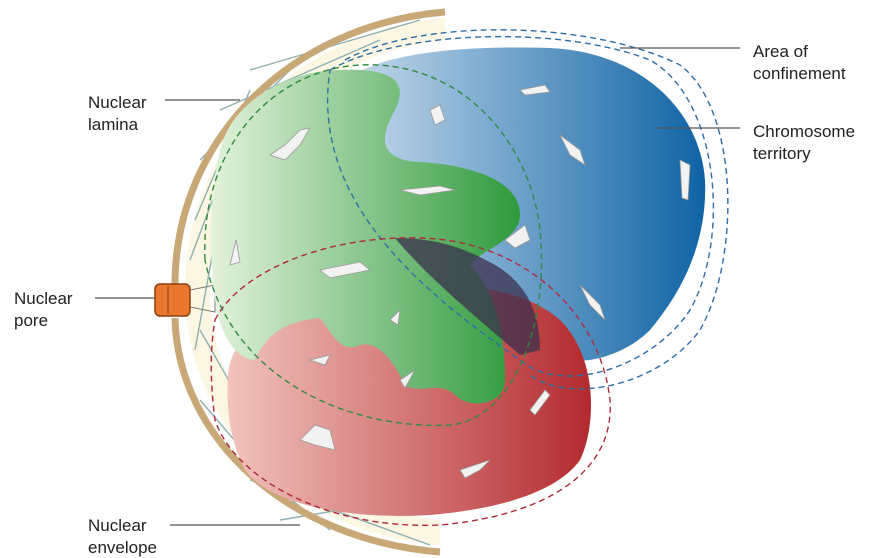  Describe the element at coordinates (31, 320) in the screenshot. I see `label-line: pore` at that location.